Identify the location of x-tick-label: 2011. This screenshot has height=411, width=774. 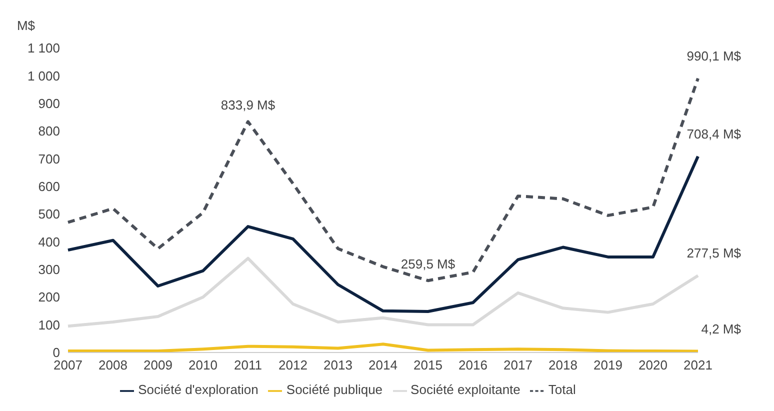
(248, 365).